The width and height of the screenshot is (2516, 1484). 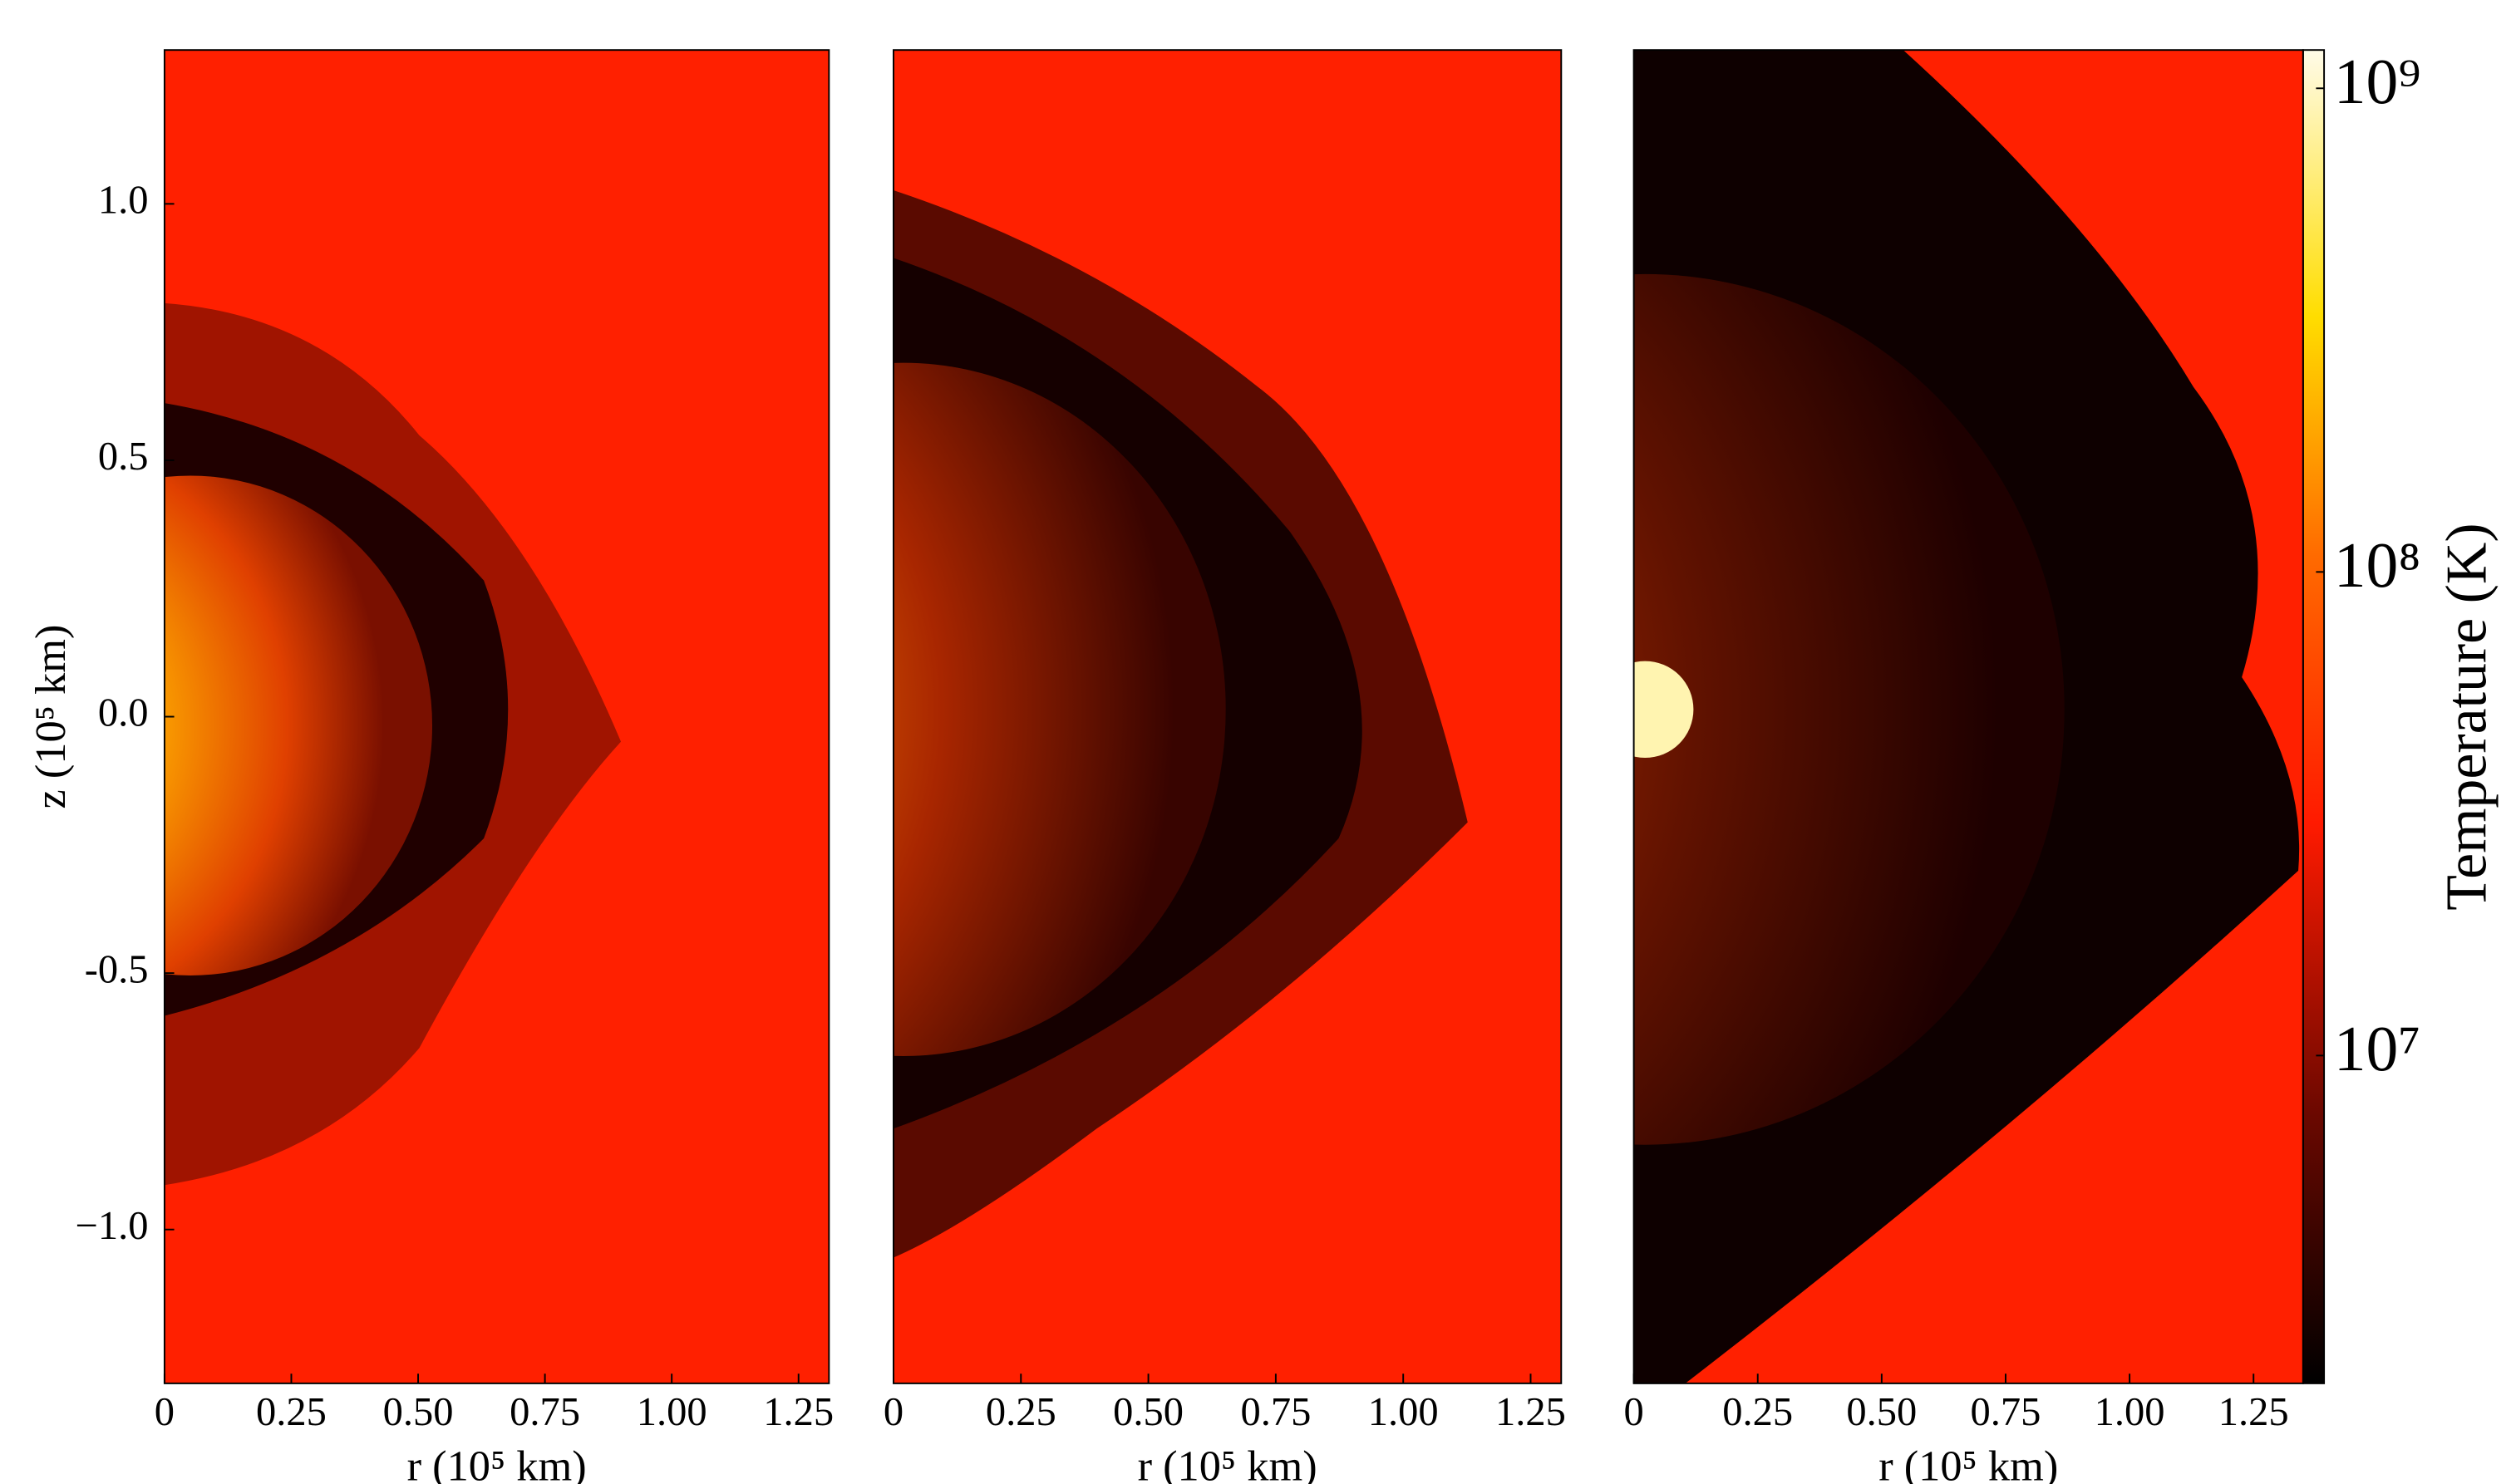 I want to click on y-axis-label: z (10⁵ km), so click(x=51, y=717).